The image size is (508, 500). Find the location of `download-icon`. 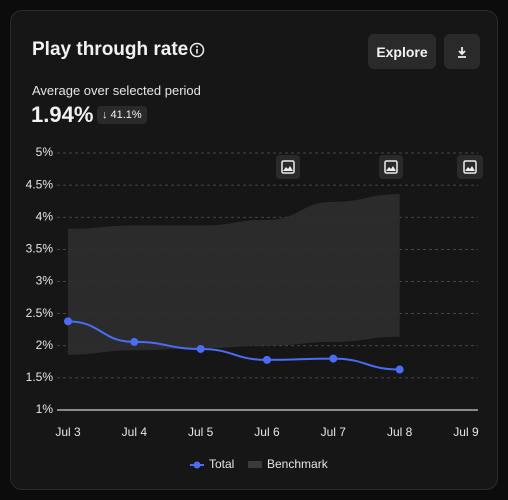

download-icon is located at coordinates (462, 52).